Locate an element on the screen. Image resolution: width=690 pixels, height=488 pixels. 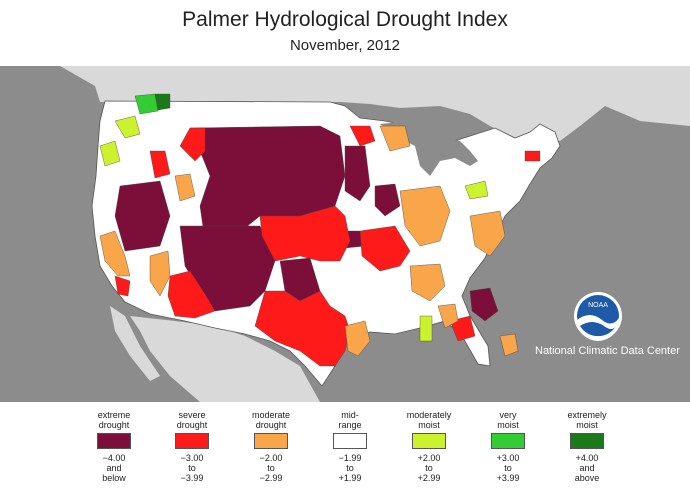
legend-label: moderate drought is located at coordinates (271, 420).